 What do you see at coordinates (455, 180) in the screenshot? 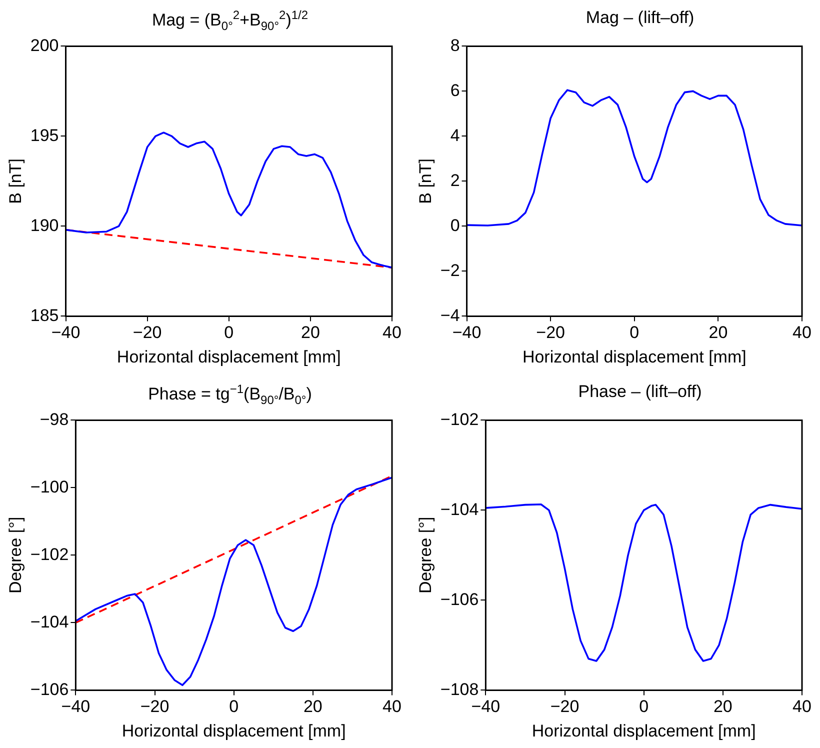
I see `y-tick-label: 2` at bounding box center [455, 180].